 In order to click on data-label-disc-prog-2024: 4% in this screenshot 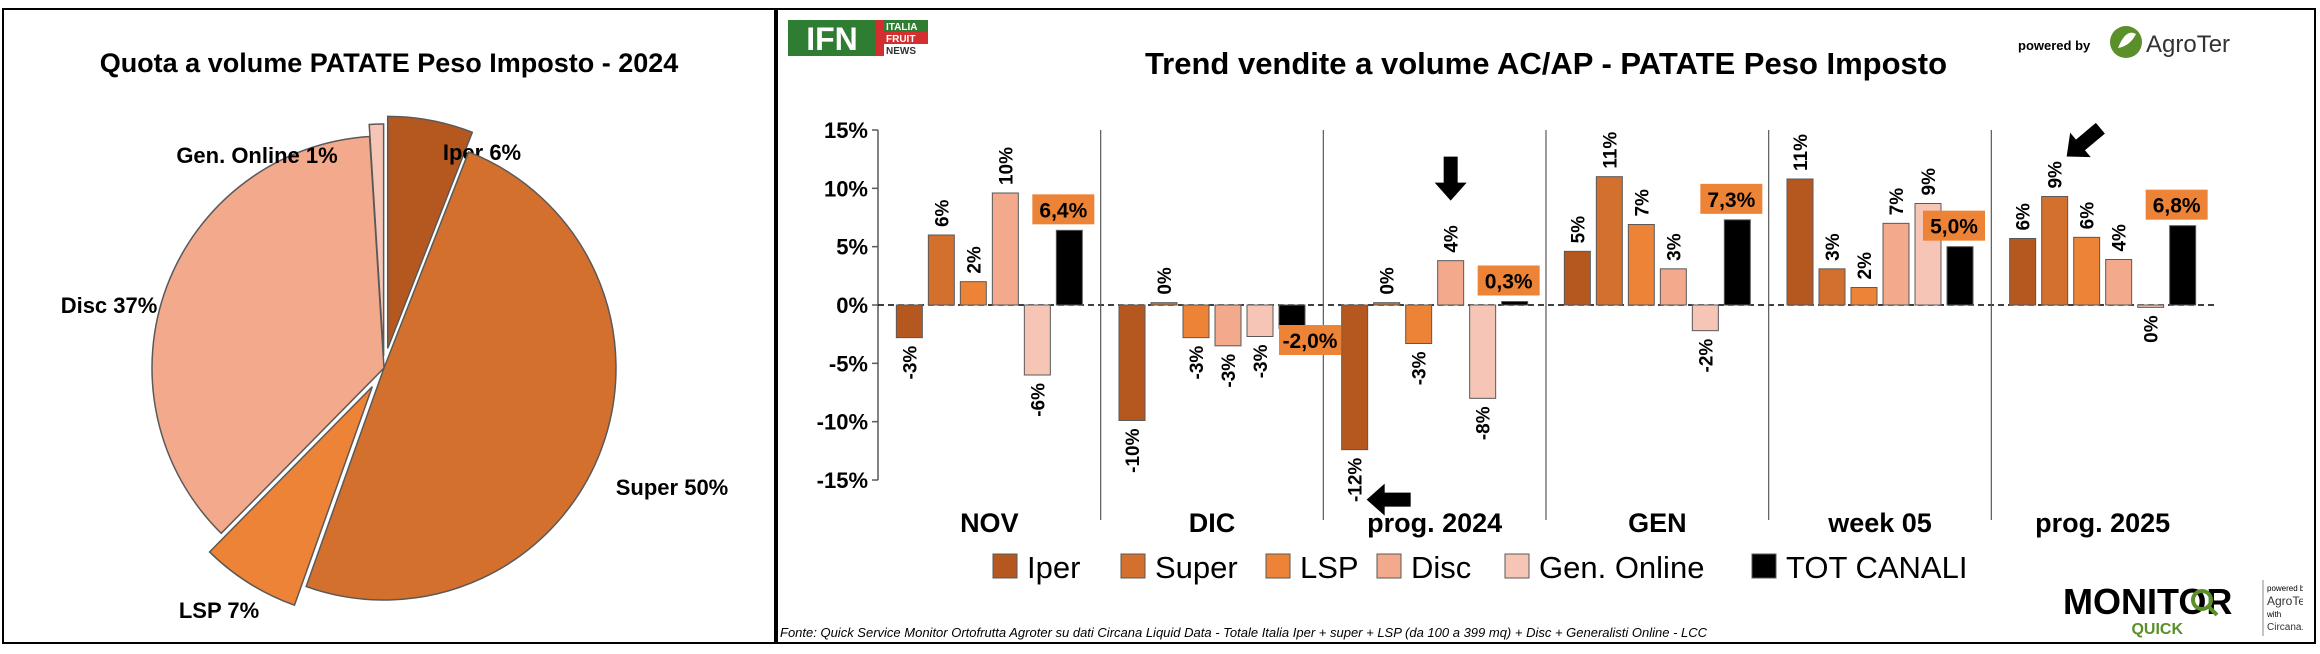, I will do `click(1452, 239)`.